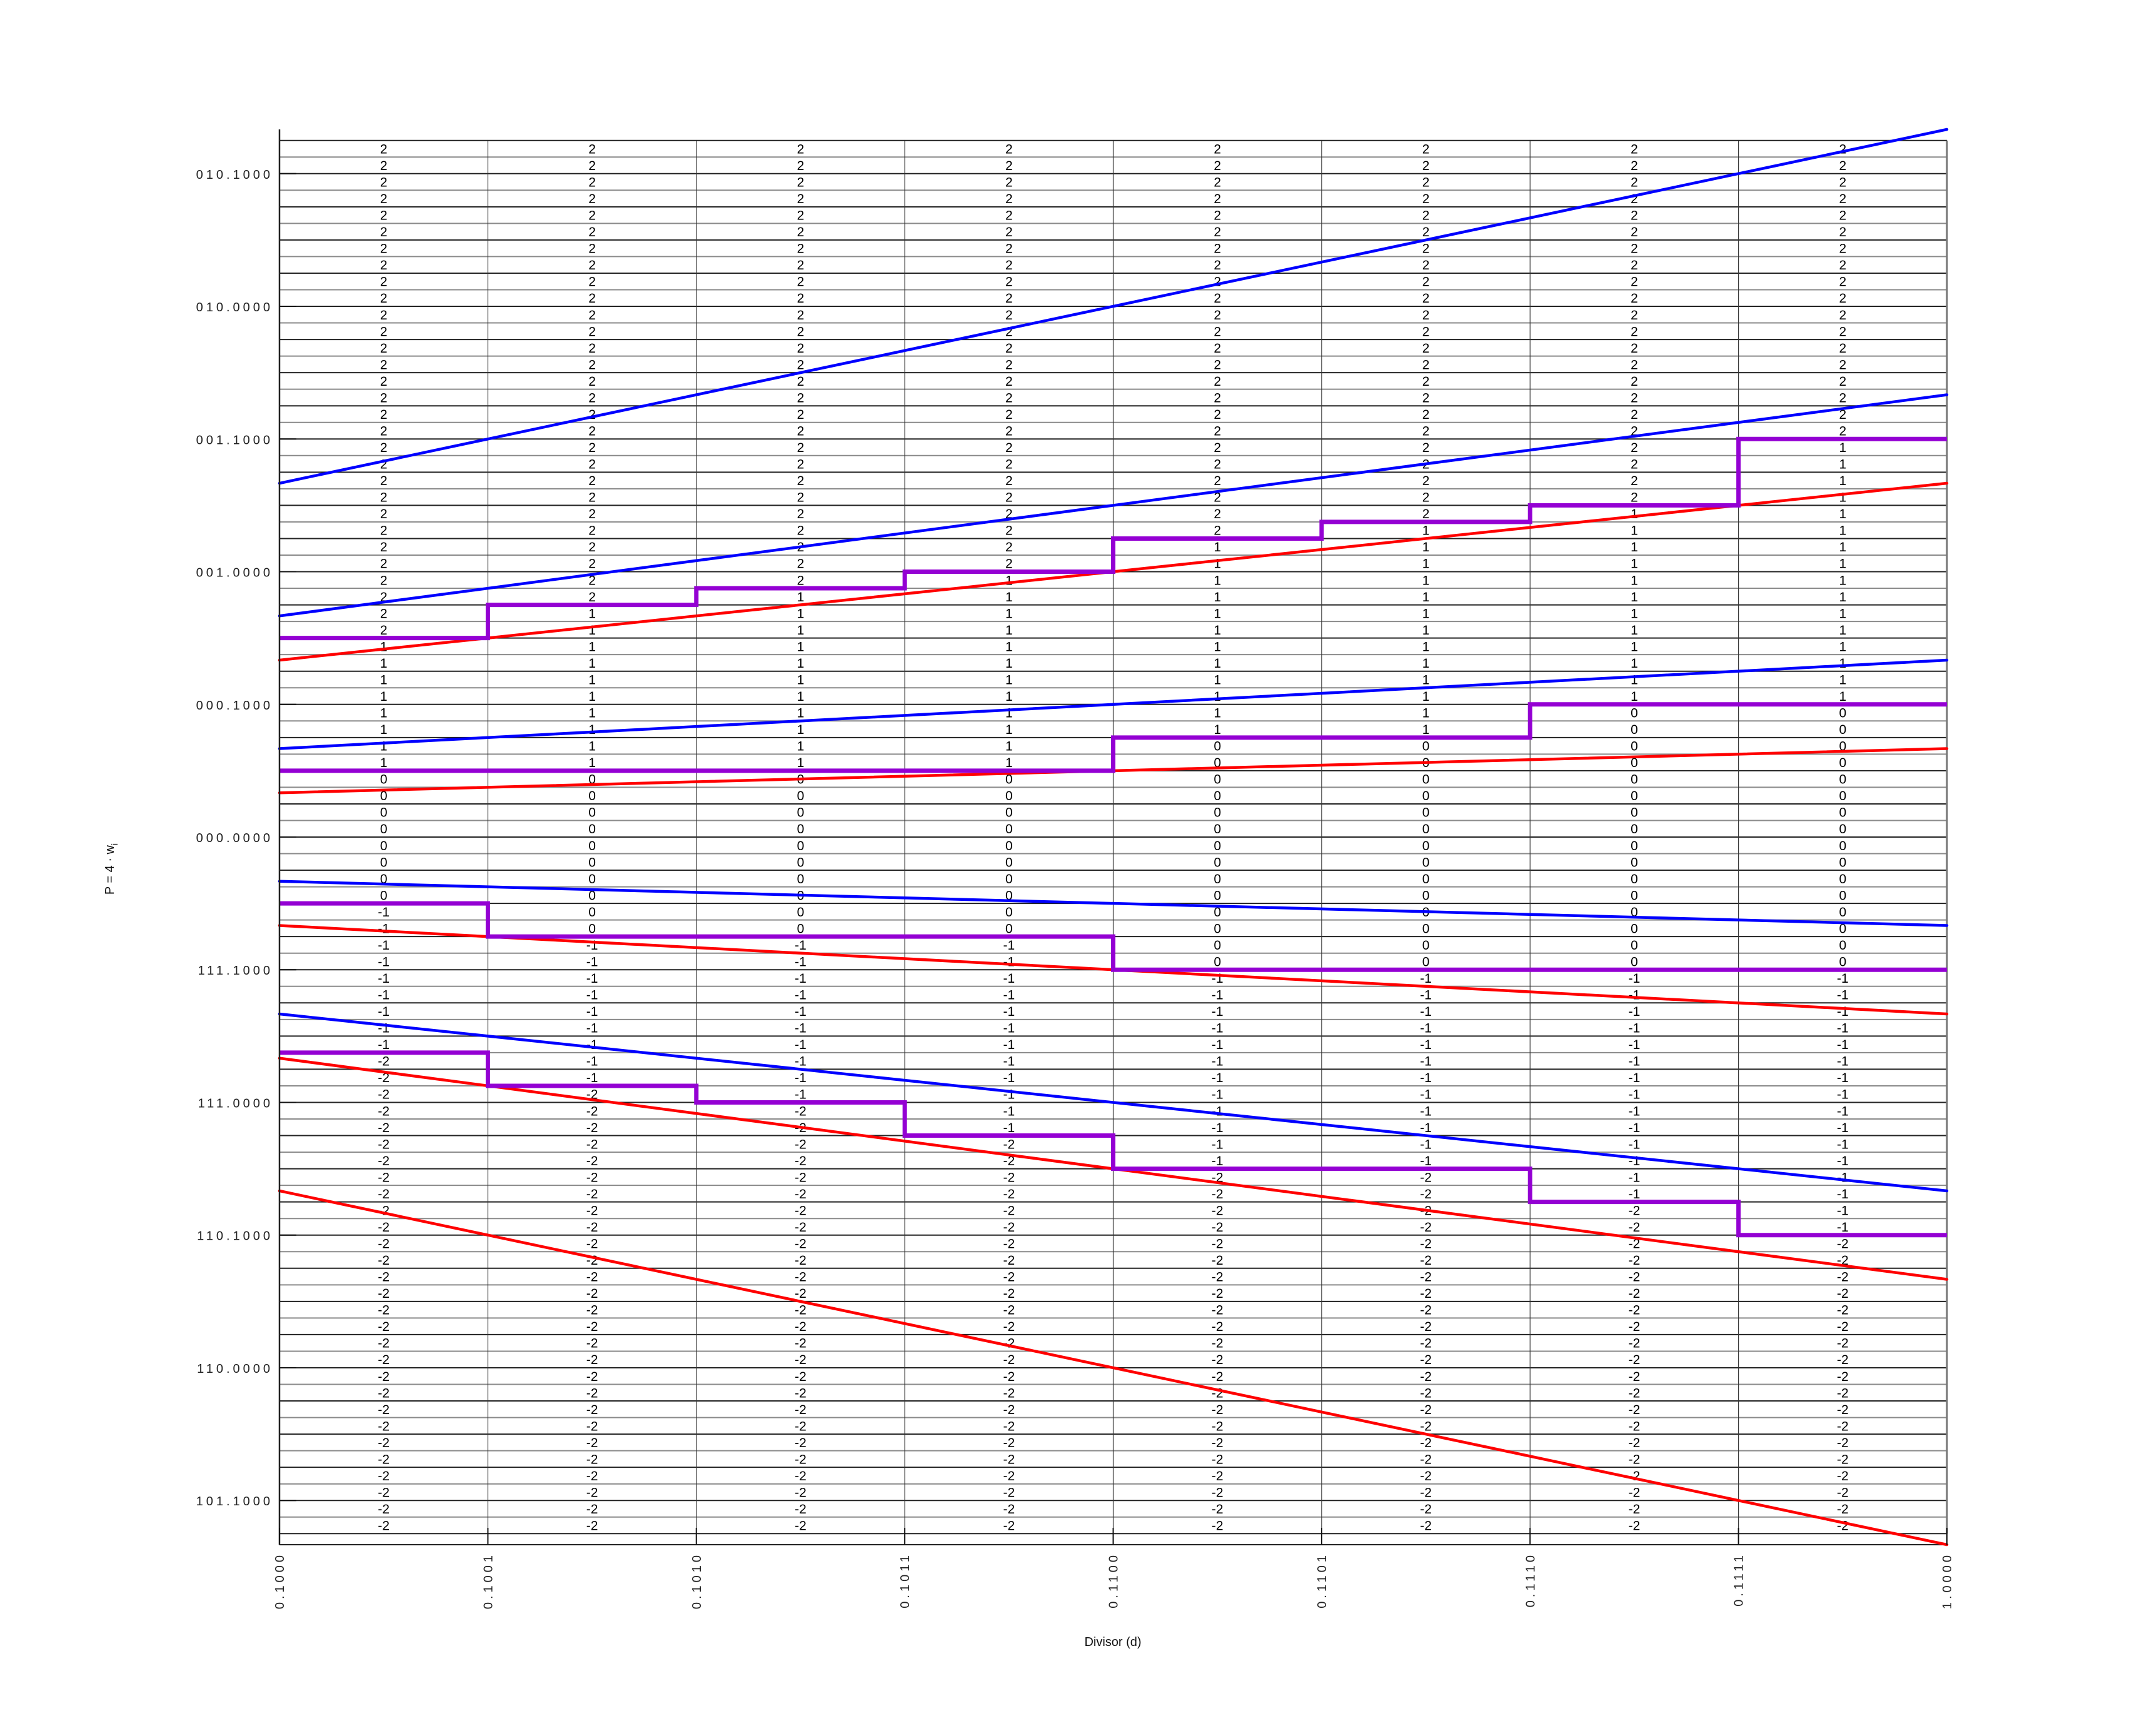 The image size is (2152, 1736). What do you see at coordinates (235, 1369) in the screenshot?
I see `y-tick-label: 110.0000` at bounding box center [235, 1369].